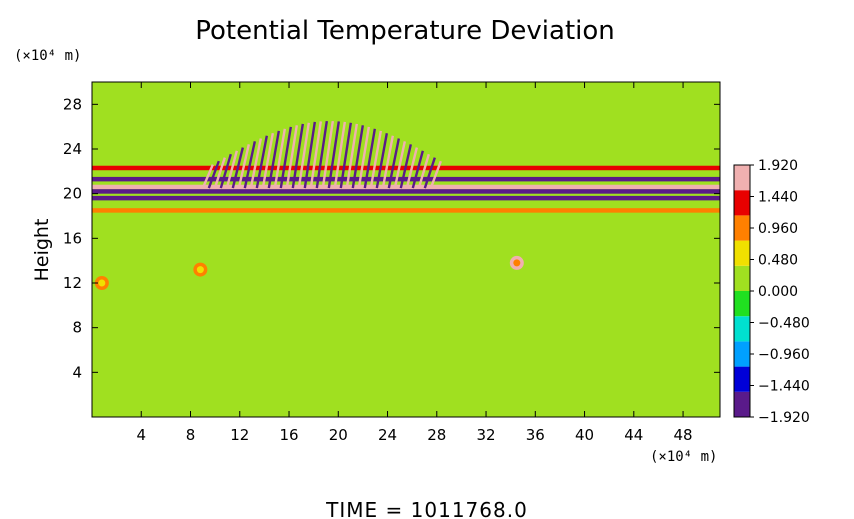 The height and width of the screenshot is (519, 854). Describe the element at coordinates (72, 283) in the screenshot. I see `y-tick-label-2: 12` at that location.